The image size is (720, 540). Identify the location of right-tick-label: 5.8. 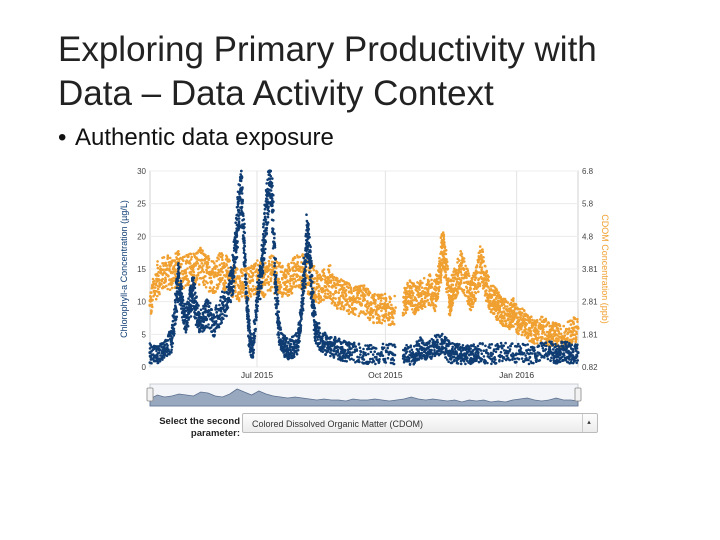
(588, 204).